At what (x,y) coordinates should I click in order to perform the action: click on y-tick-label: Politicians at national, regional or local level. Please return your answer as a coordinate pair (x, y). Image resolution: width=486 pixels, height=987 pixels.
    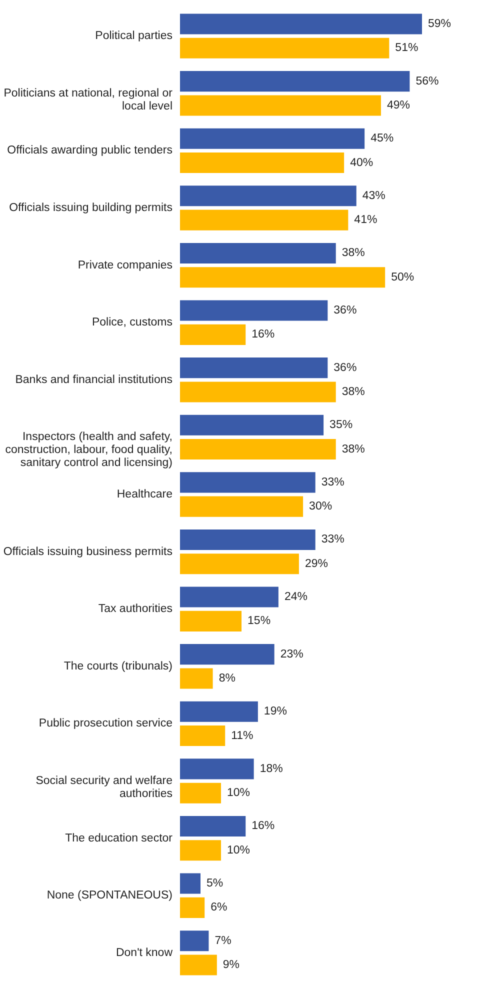
    Looking at the image, I should click on (88, 99).